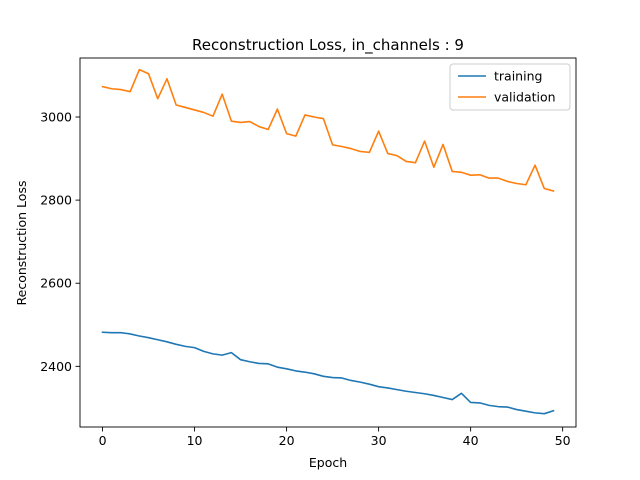  I want to click on x-tick-label: 30, so click(379, 440).